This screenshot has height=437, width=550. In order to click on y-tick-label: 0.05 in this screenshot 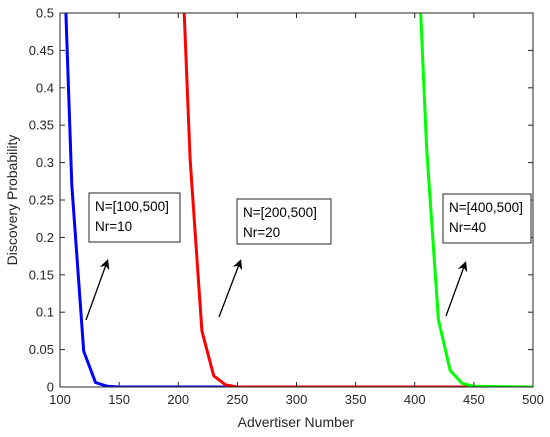, I will do `click(41, 349)`.